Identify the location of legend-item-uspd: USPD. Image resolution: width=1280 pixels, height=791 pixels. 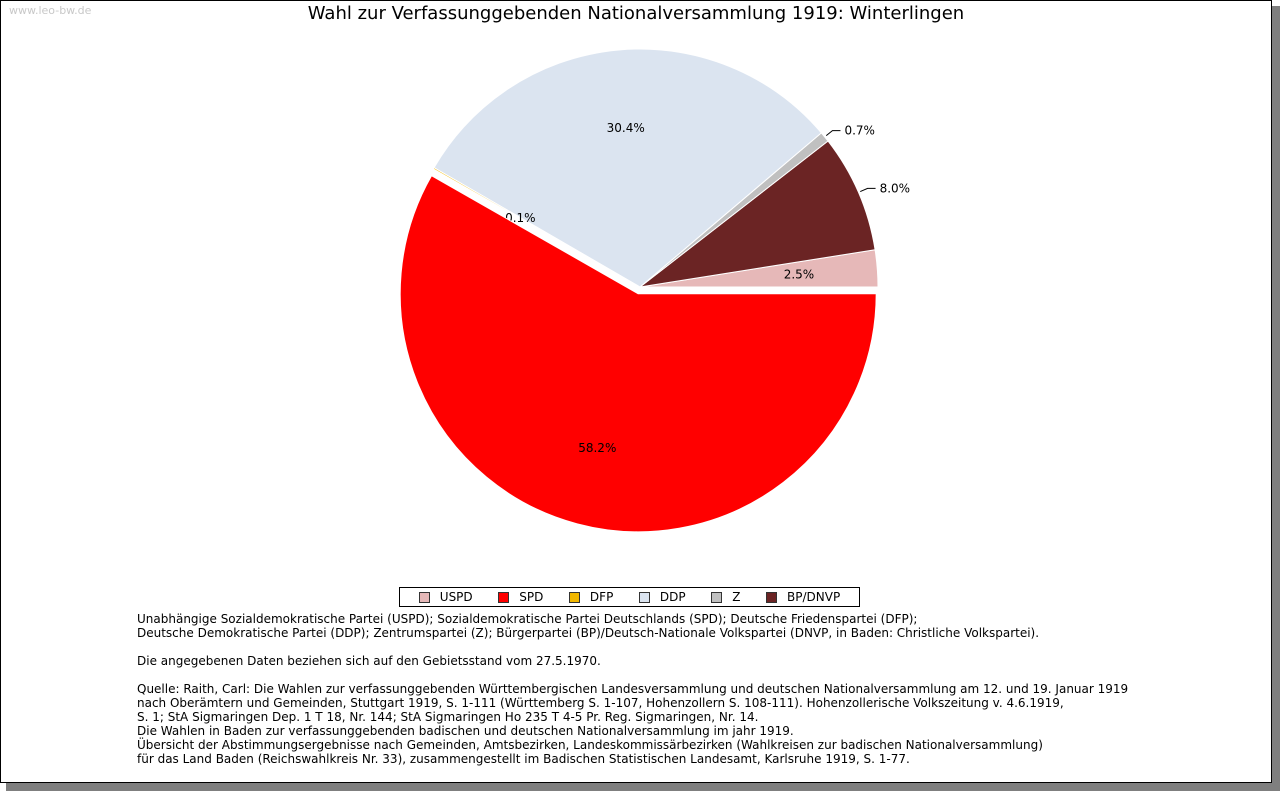
(445, 597).